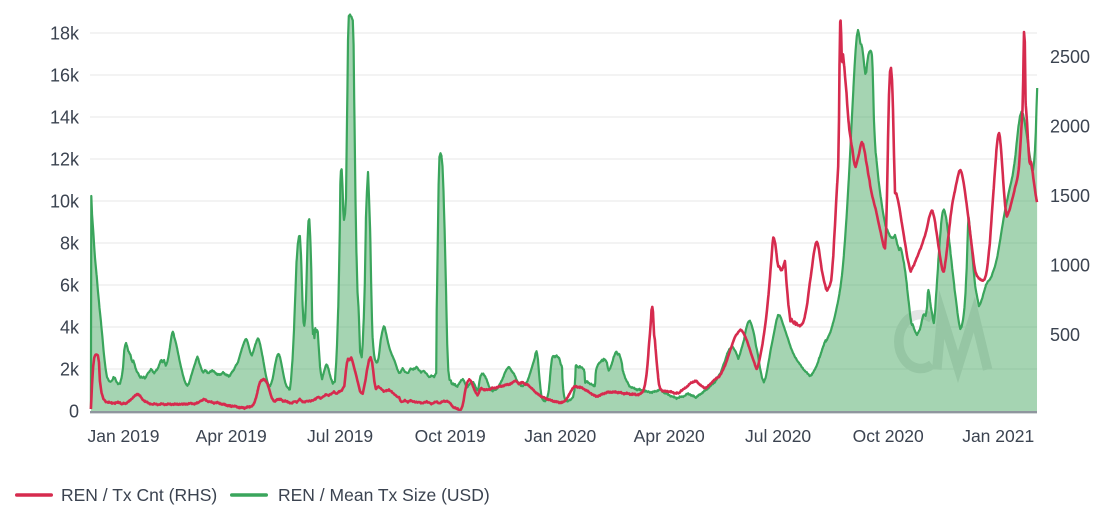 The image size is (1111, 520). What do you see at coordinates (888, 436) in the screenshot?
I see `svg-text: Oct 2020` at bounding box center [888, 436].